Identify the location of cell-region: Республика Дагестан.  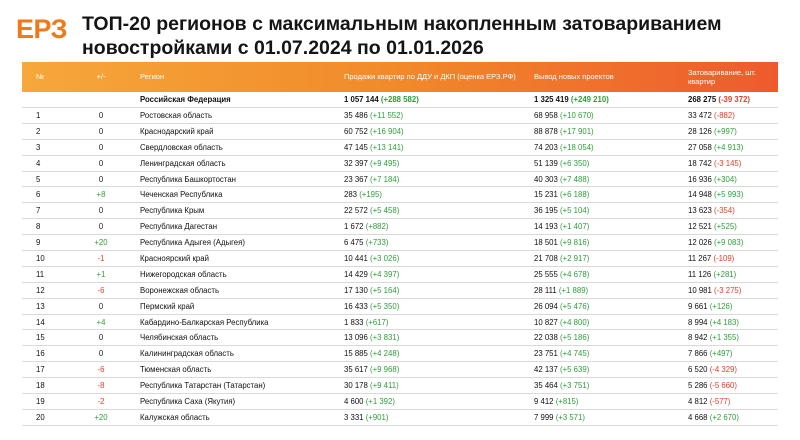
(179, 227).